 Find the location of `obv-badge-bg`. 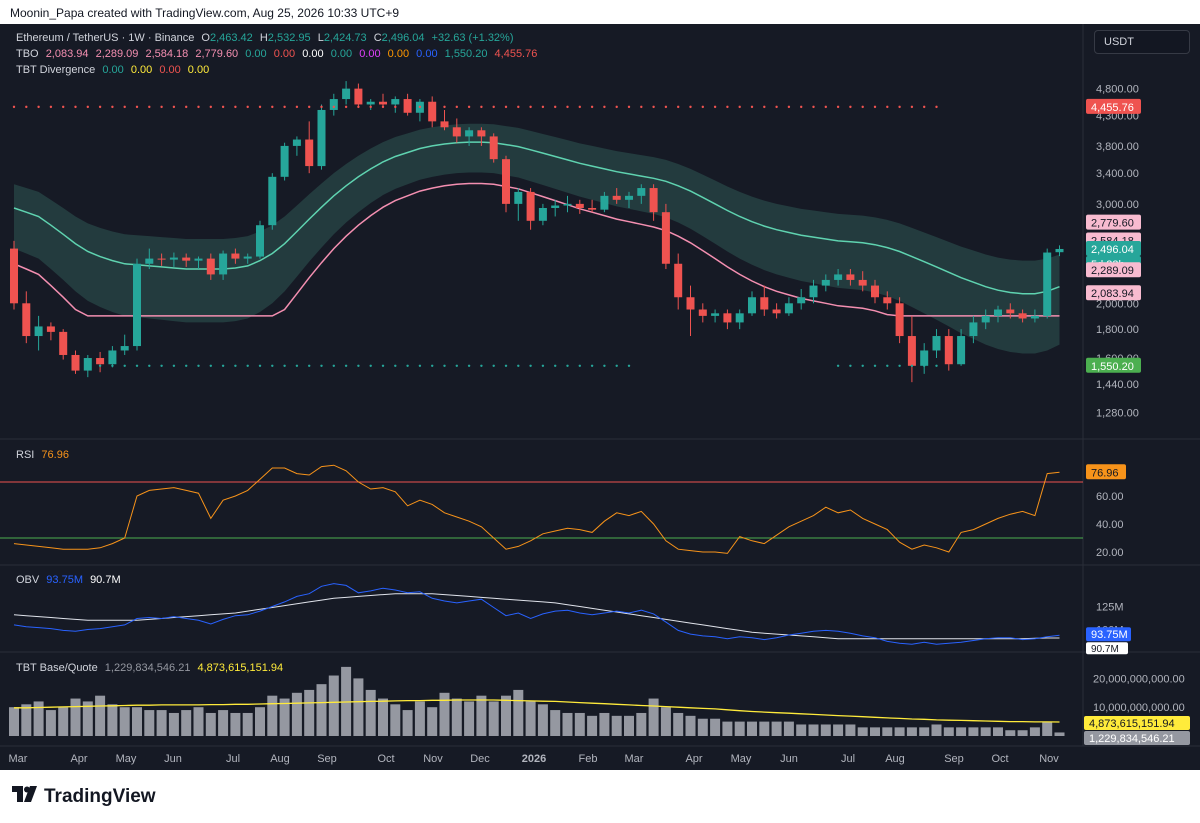

obv-badge-bg is located at coordinates (1108, 634).